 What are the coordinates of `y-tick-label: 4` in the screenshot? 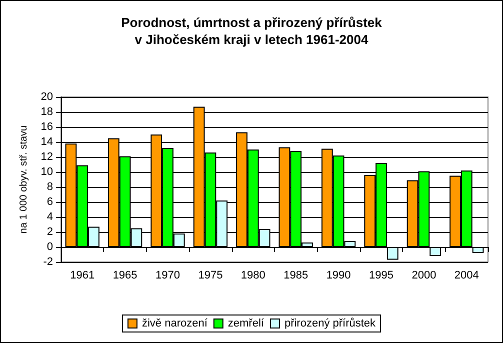 It's located at (49, 217).